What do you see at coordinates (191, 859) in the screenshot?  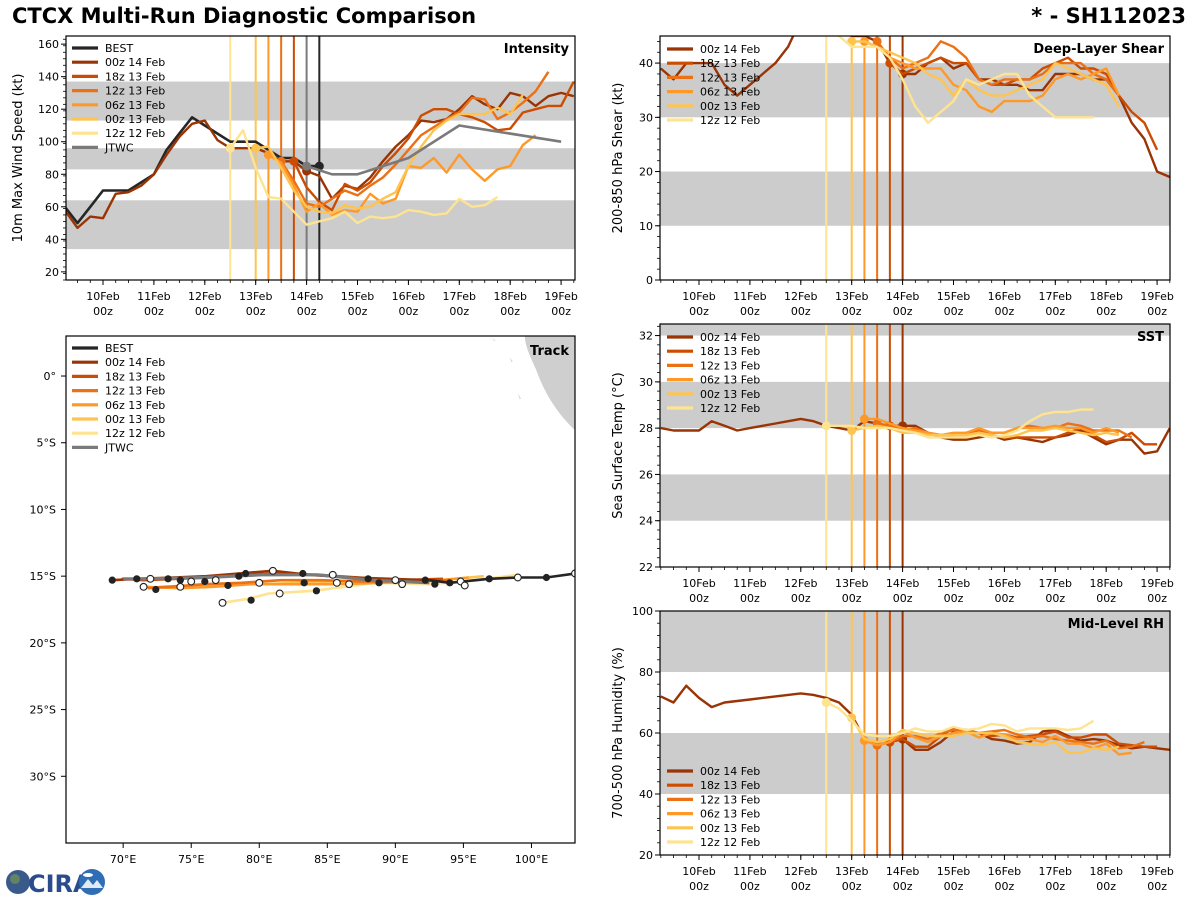 I see `lon-tick-label: 75°E` at bounding box center [191, 859].